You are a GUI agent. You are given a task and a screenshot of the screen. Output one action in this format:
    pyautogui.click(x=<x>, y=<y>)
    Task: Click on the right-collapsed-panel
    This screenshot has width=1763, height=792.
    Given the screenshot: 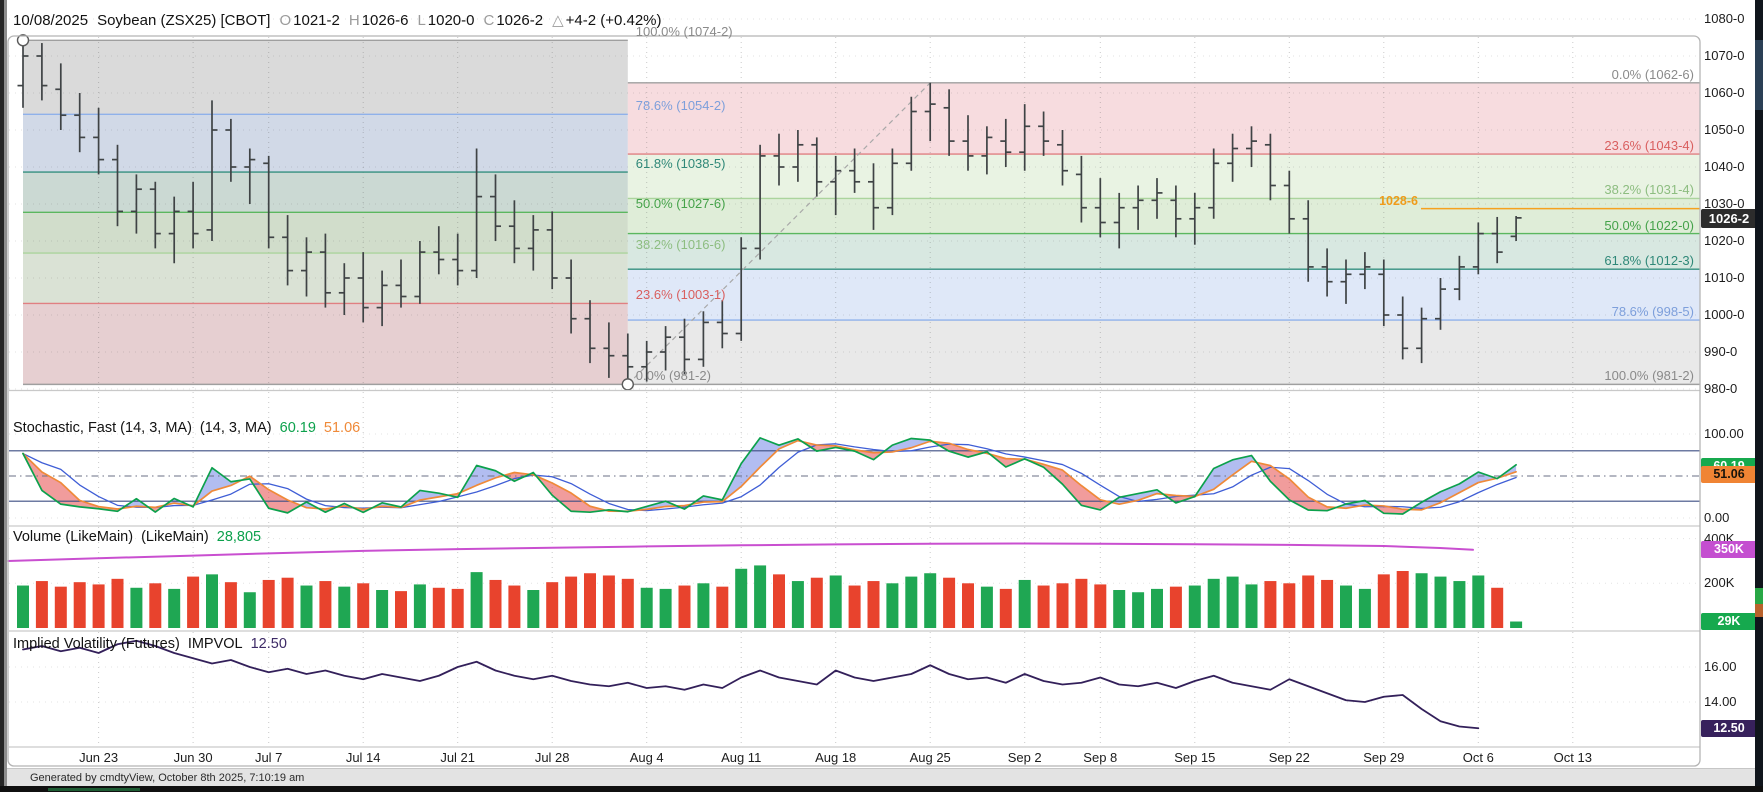 What is the action you would take?
    pyautogui.click(x=1759, y=396)
    